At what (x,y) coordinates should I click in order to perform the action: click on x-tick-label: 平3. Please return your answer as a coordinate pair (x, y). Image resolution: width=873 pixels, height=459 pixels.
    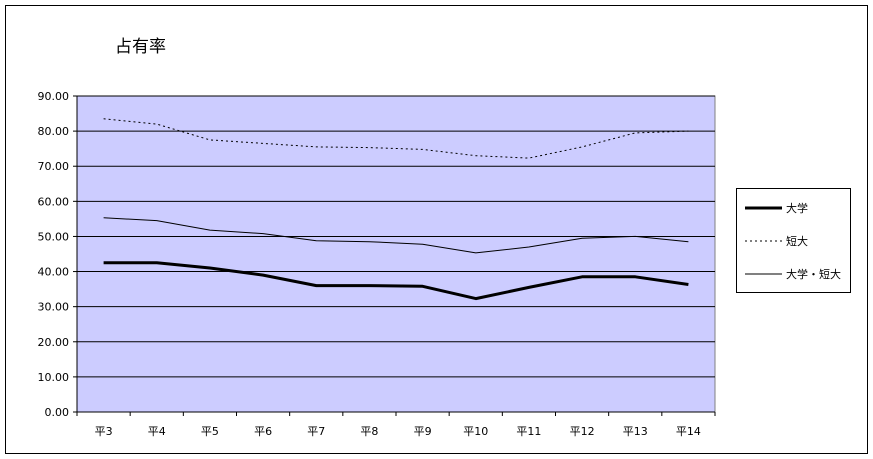
    Looking at the image, I should click on (104, 431).